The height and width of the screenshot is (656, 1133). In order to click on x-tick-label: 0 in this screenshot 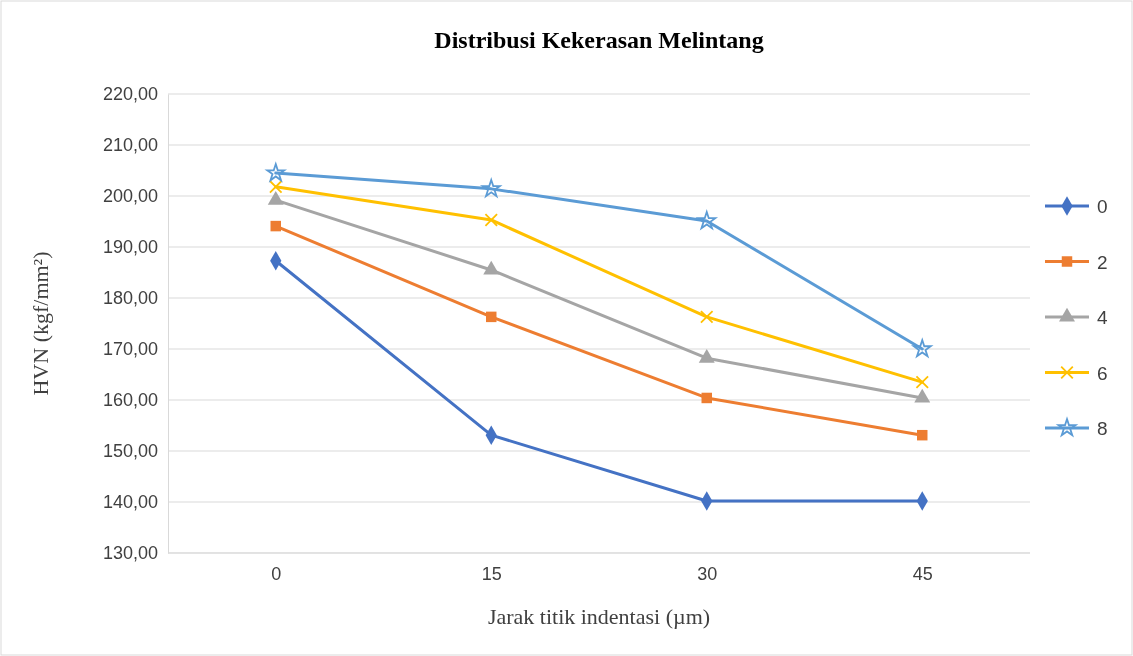, I will do `click(276, 573)`.